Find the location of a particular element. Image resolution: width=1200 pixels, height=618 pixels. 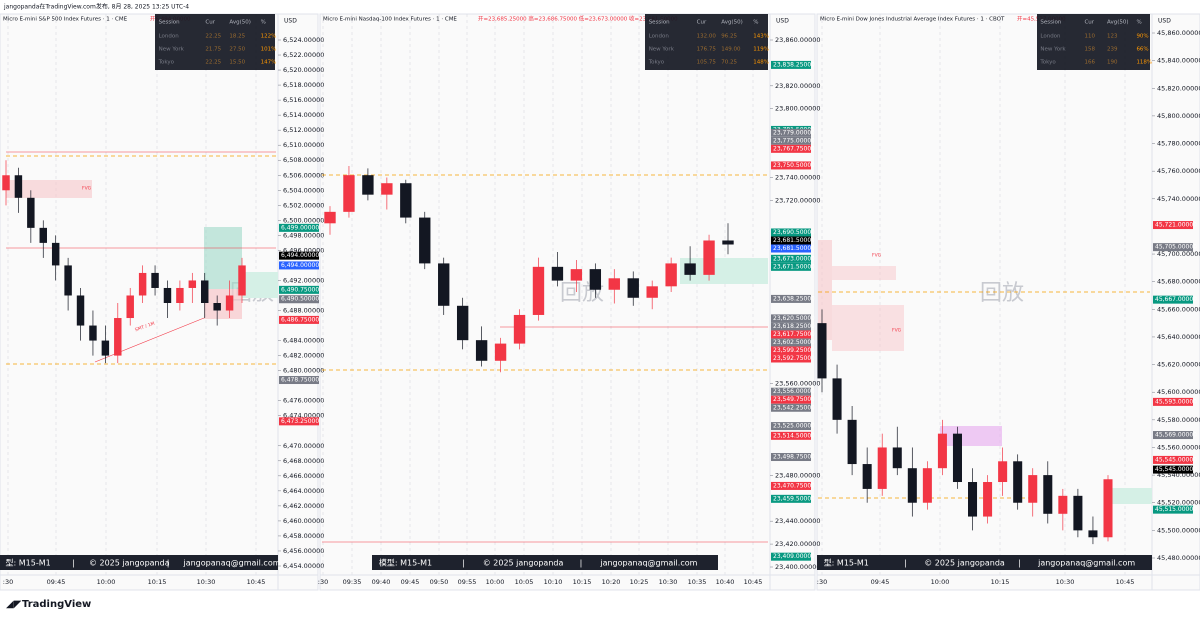

session-cell: 22.25 is located at coordinates (213, 63).